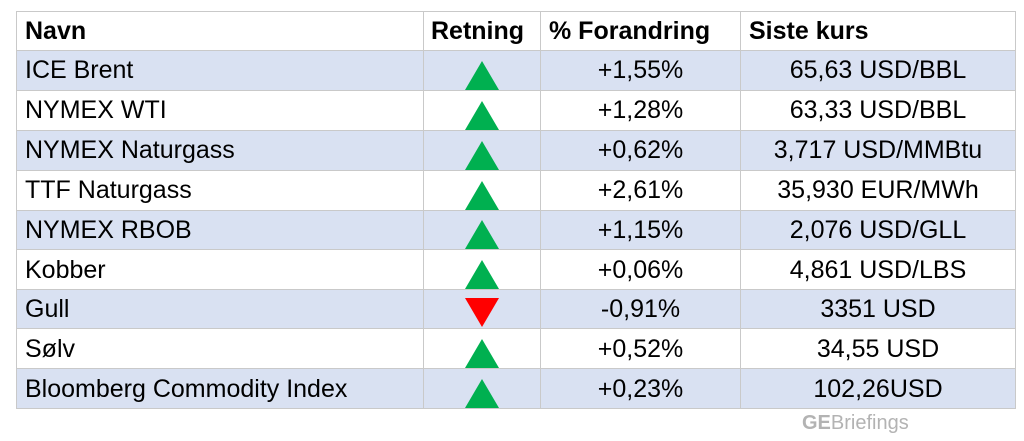 This screenshot has height=441, width=1024. Describe the element at coordinates (878, 389) in the screenshot. I see `last-price: 102,26USD` at that location.